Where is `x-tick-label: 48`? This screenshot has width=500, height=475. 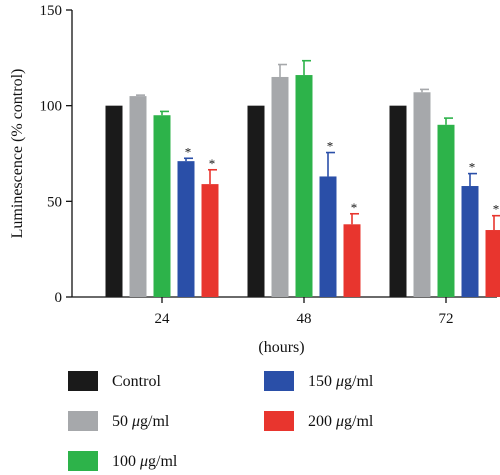
x-tick-label: 48 is located at coordinates (304, 319).